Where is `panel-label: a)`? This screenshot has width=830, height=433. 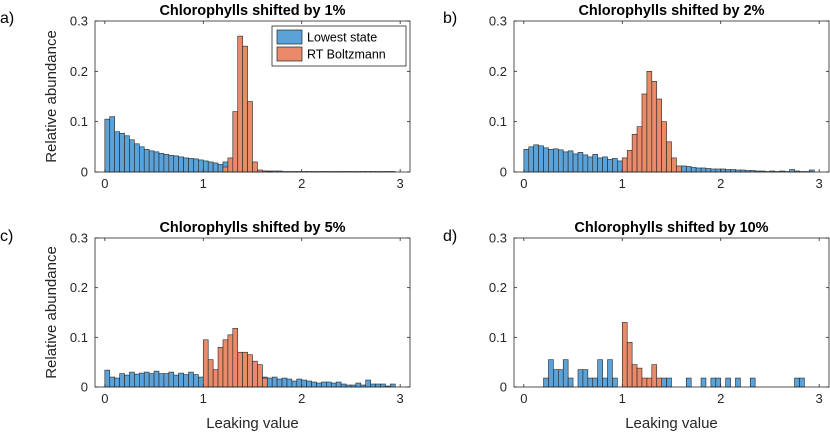 panel-label: a) is located at coordinates (7, 18).